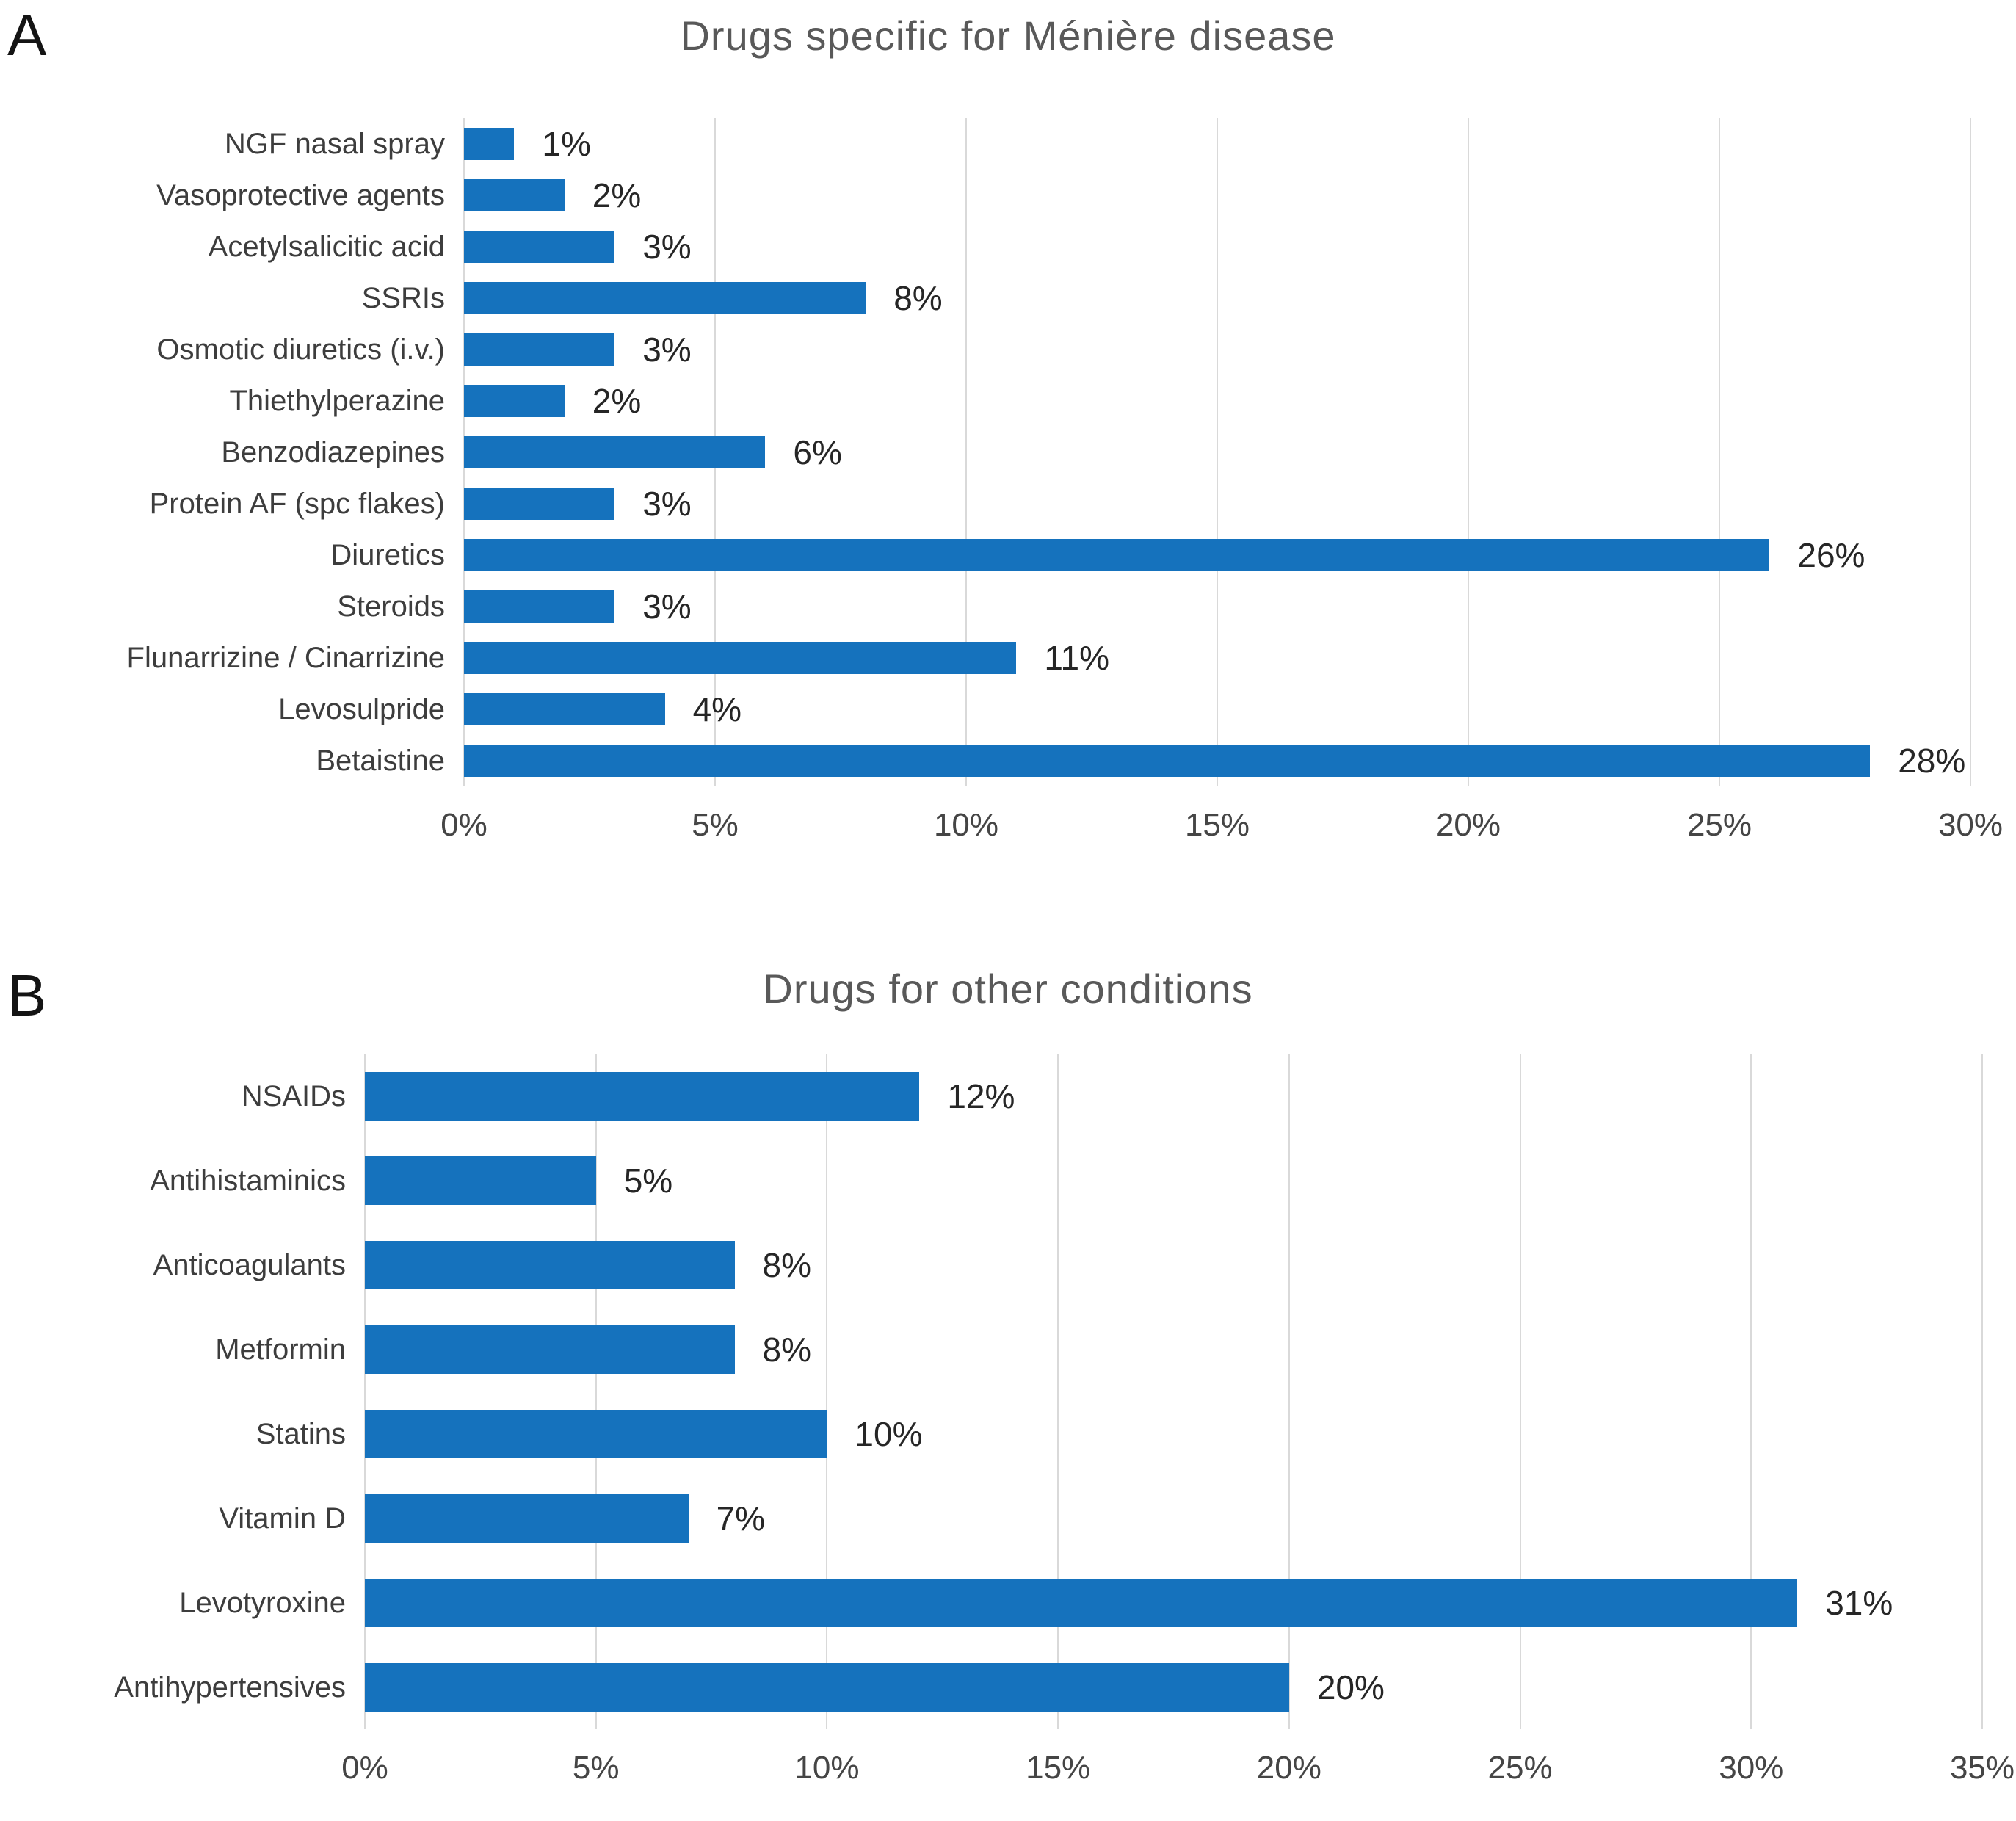  What do you see at coordinates (293, 1095) in the screenshot?
I see `category-label: NSAIDs` at bounding box center [293, 1095].